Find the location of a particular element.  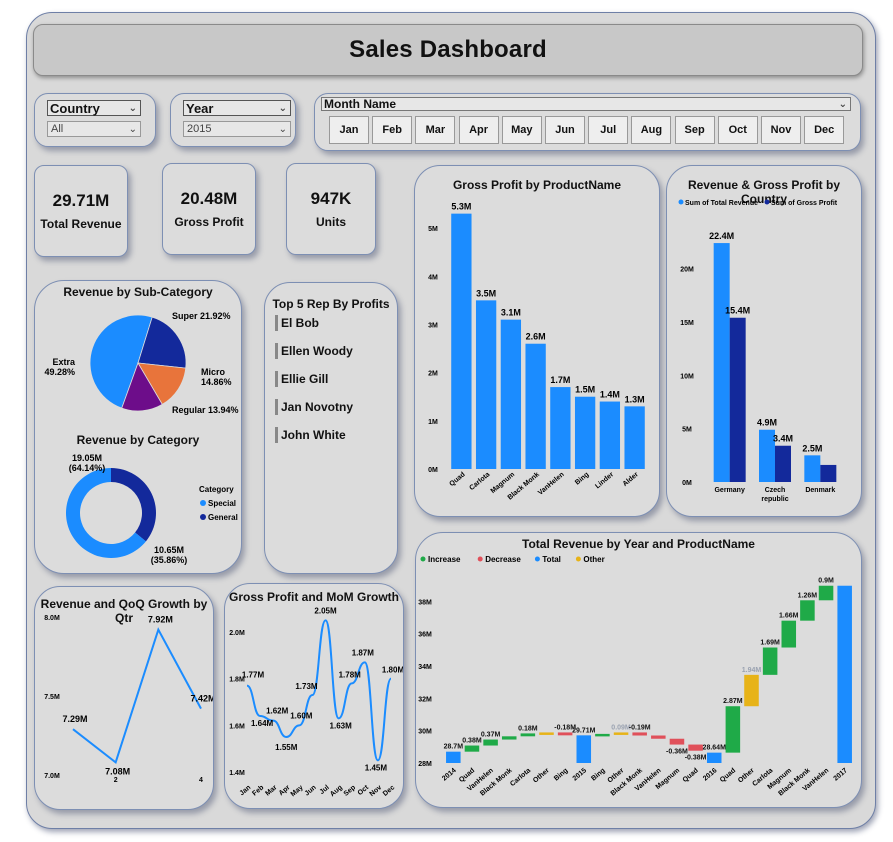

bar-linder is located at coordinates (610, 435).